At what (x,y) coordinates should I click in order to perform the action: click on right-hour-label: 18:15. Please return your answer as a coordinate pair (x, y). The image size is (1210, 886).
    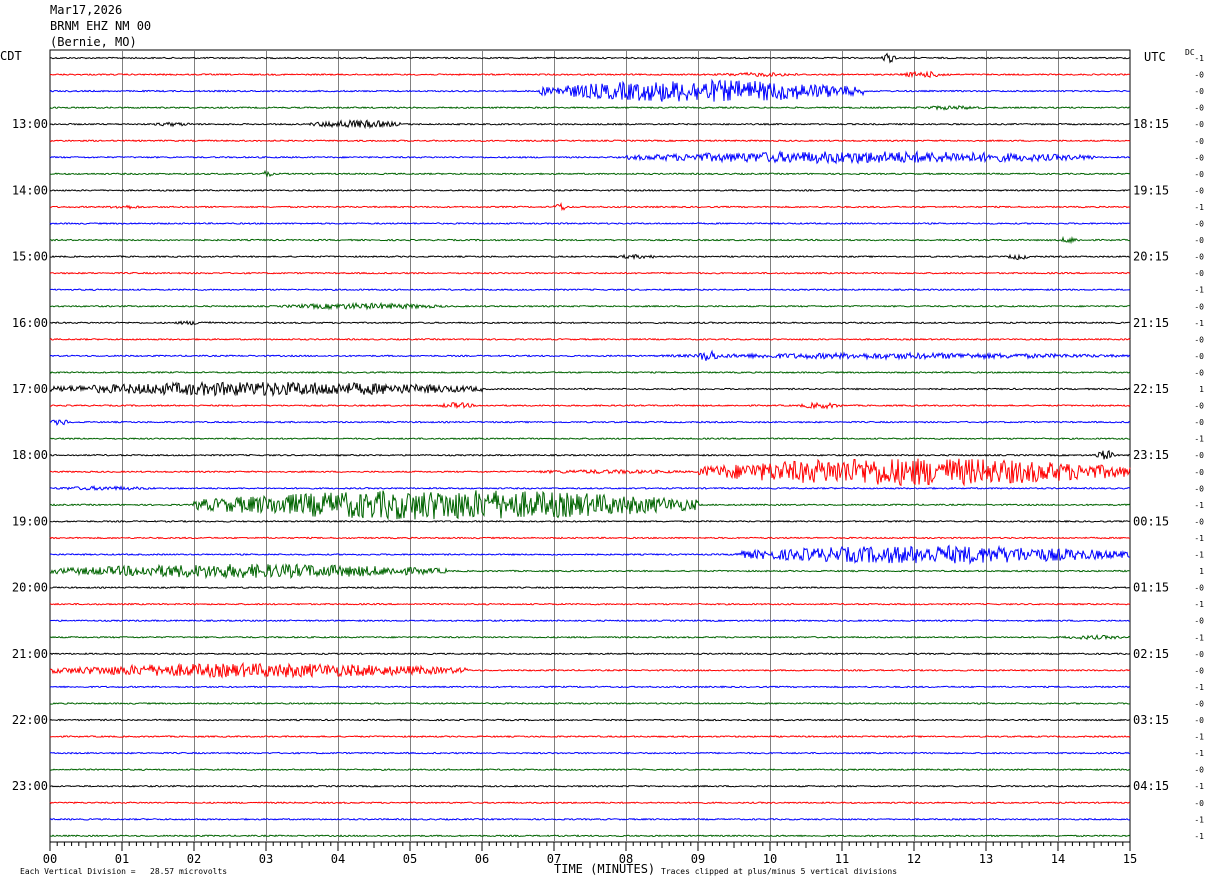
    Looking at the image, I should click on (1151, 124).